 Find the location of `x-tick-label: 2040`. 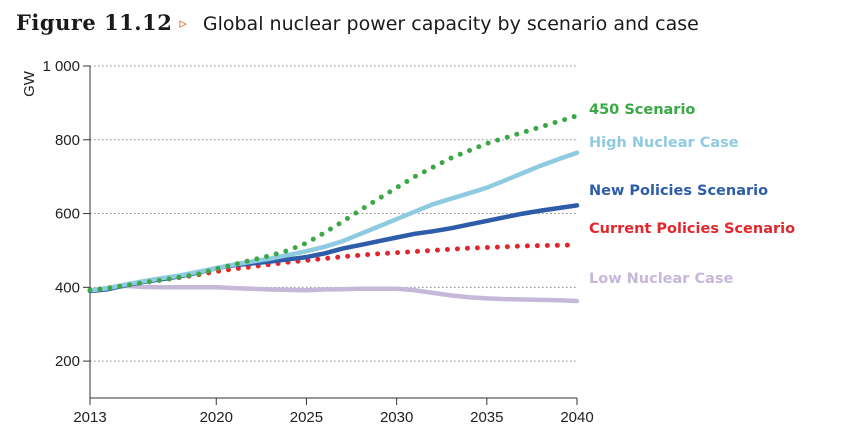

x-tick-label: 2040 is located at coordinates (576, 417).